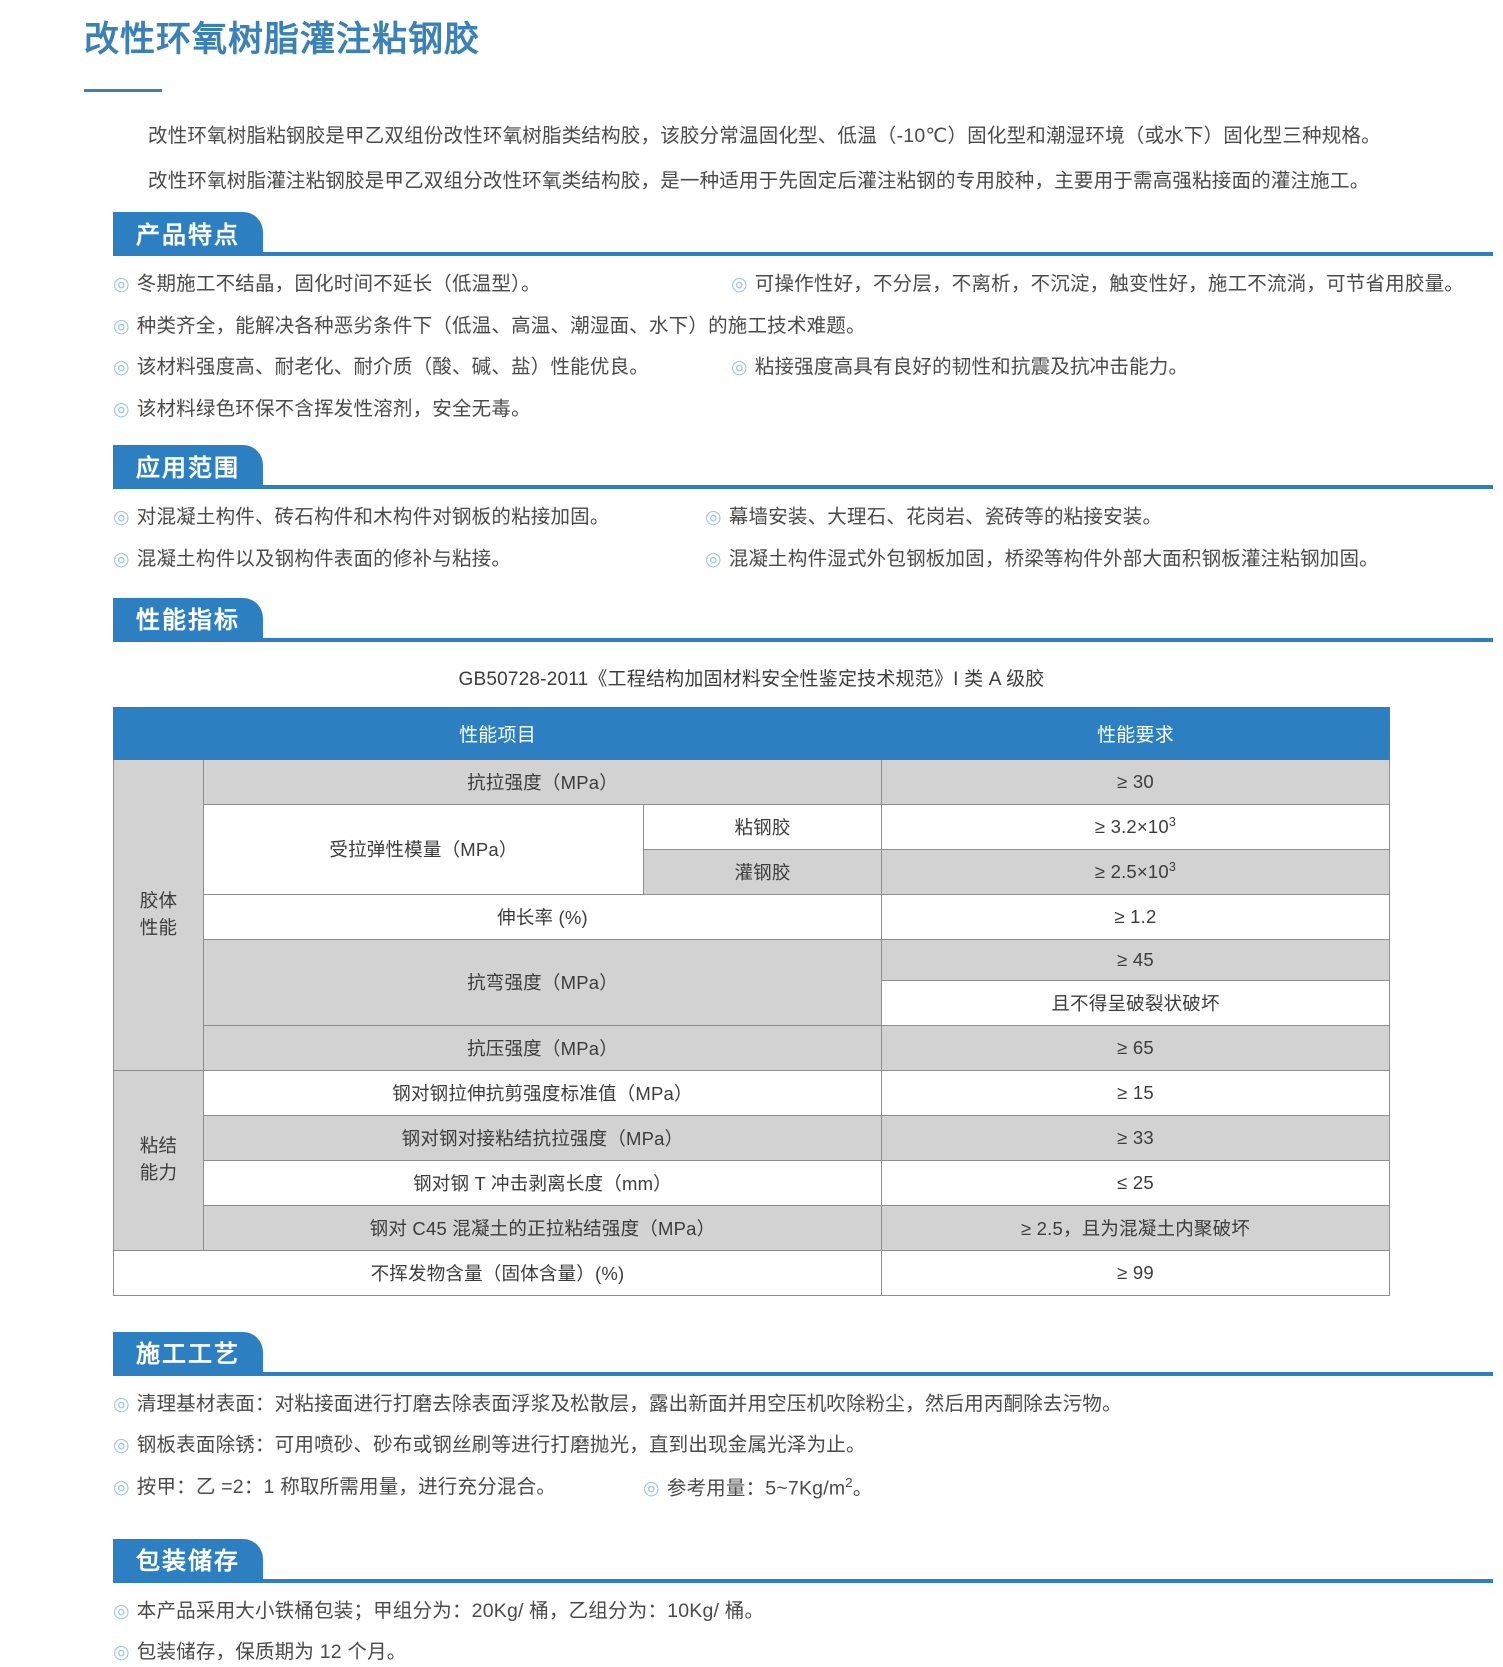 This screenshot has height=1667, width=1503. Describe the element at coordinates (324, 558) in the screenshot. I see `application-text: 混凝土构件以及钢构件表面的修补与粘接。` at that location.